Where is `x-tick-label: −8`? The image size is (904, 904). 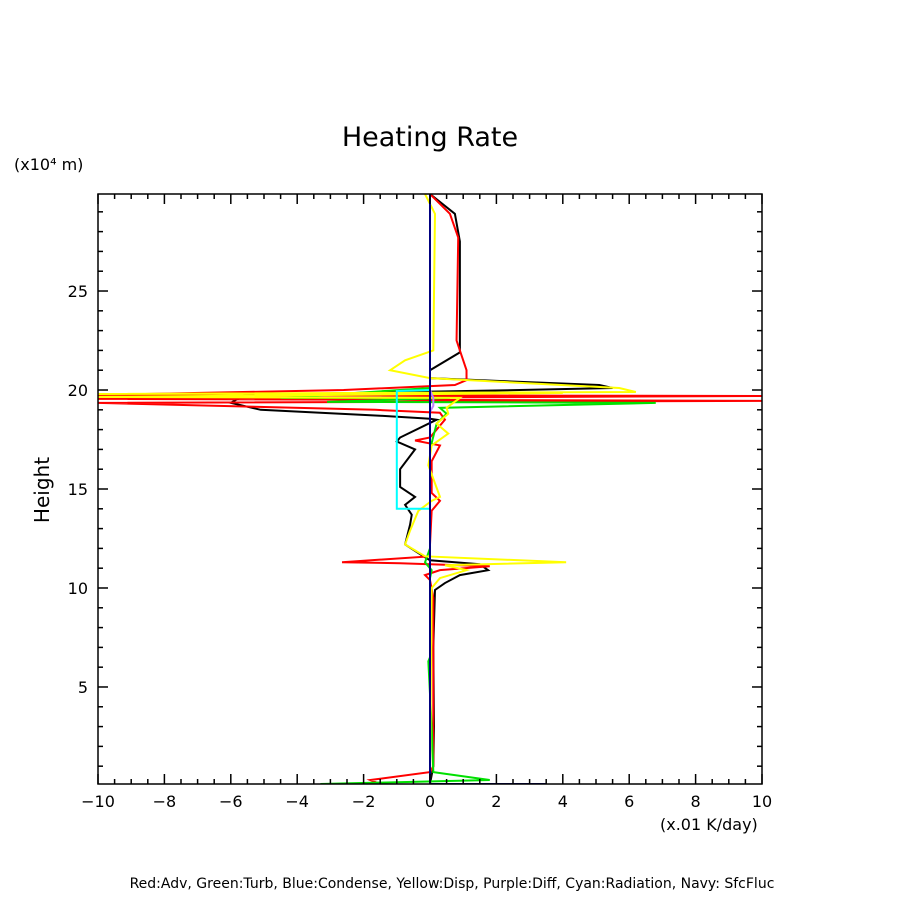
x-tick-label: −8 is located at coordinates (165, 801).